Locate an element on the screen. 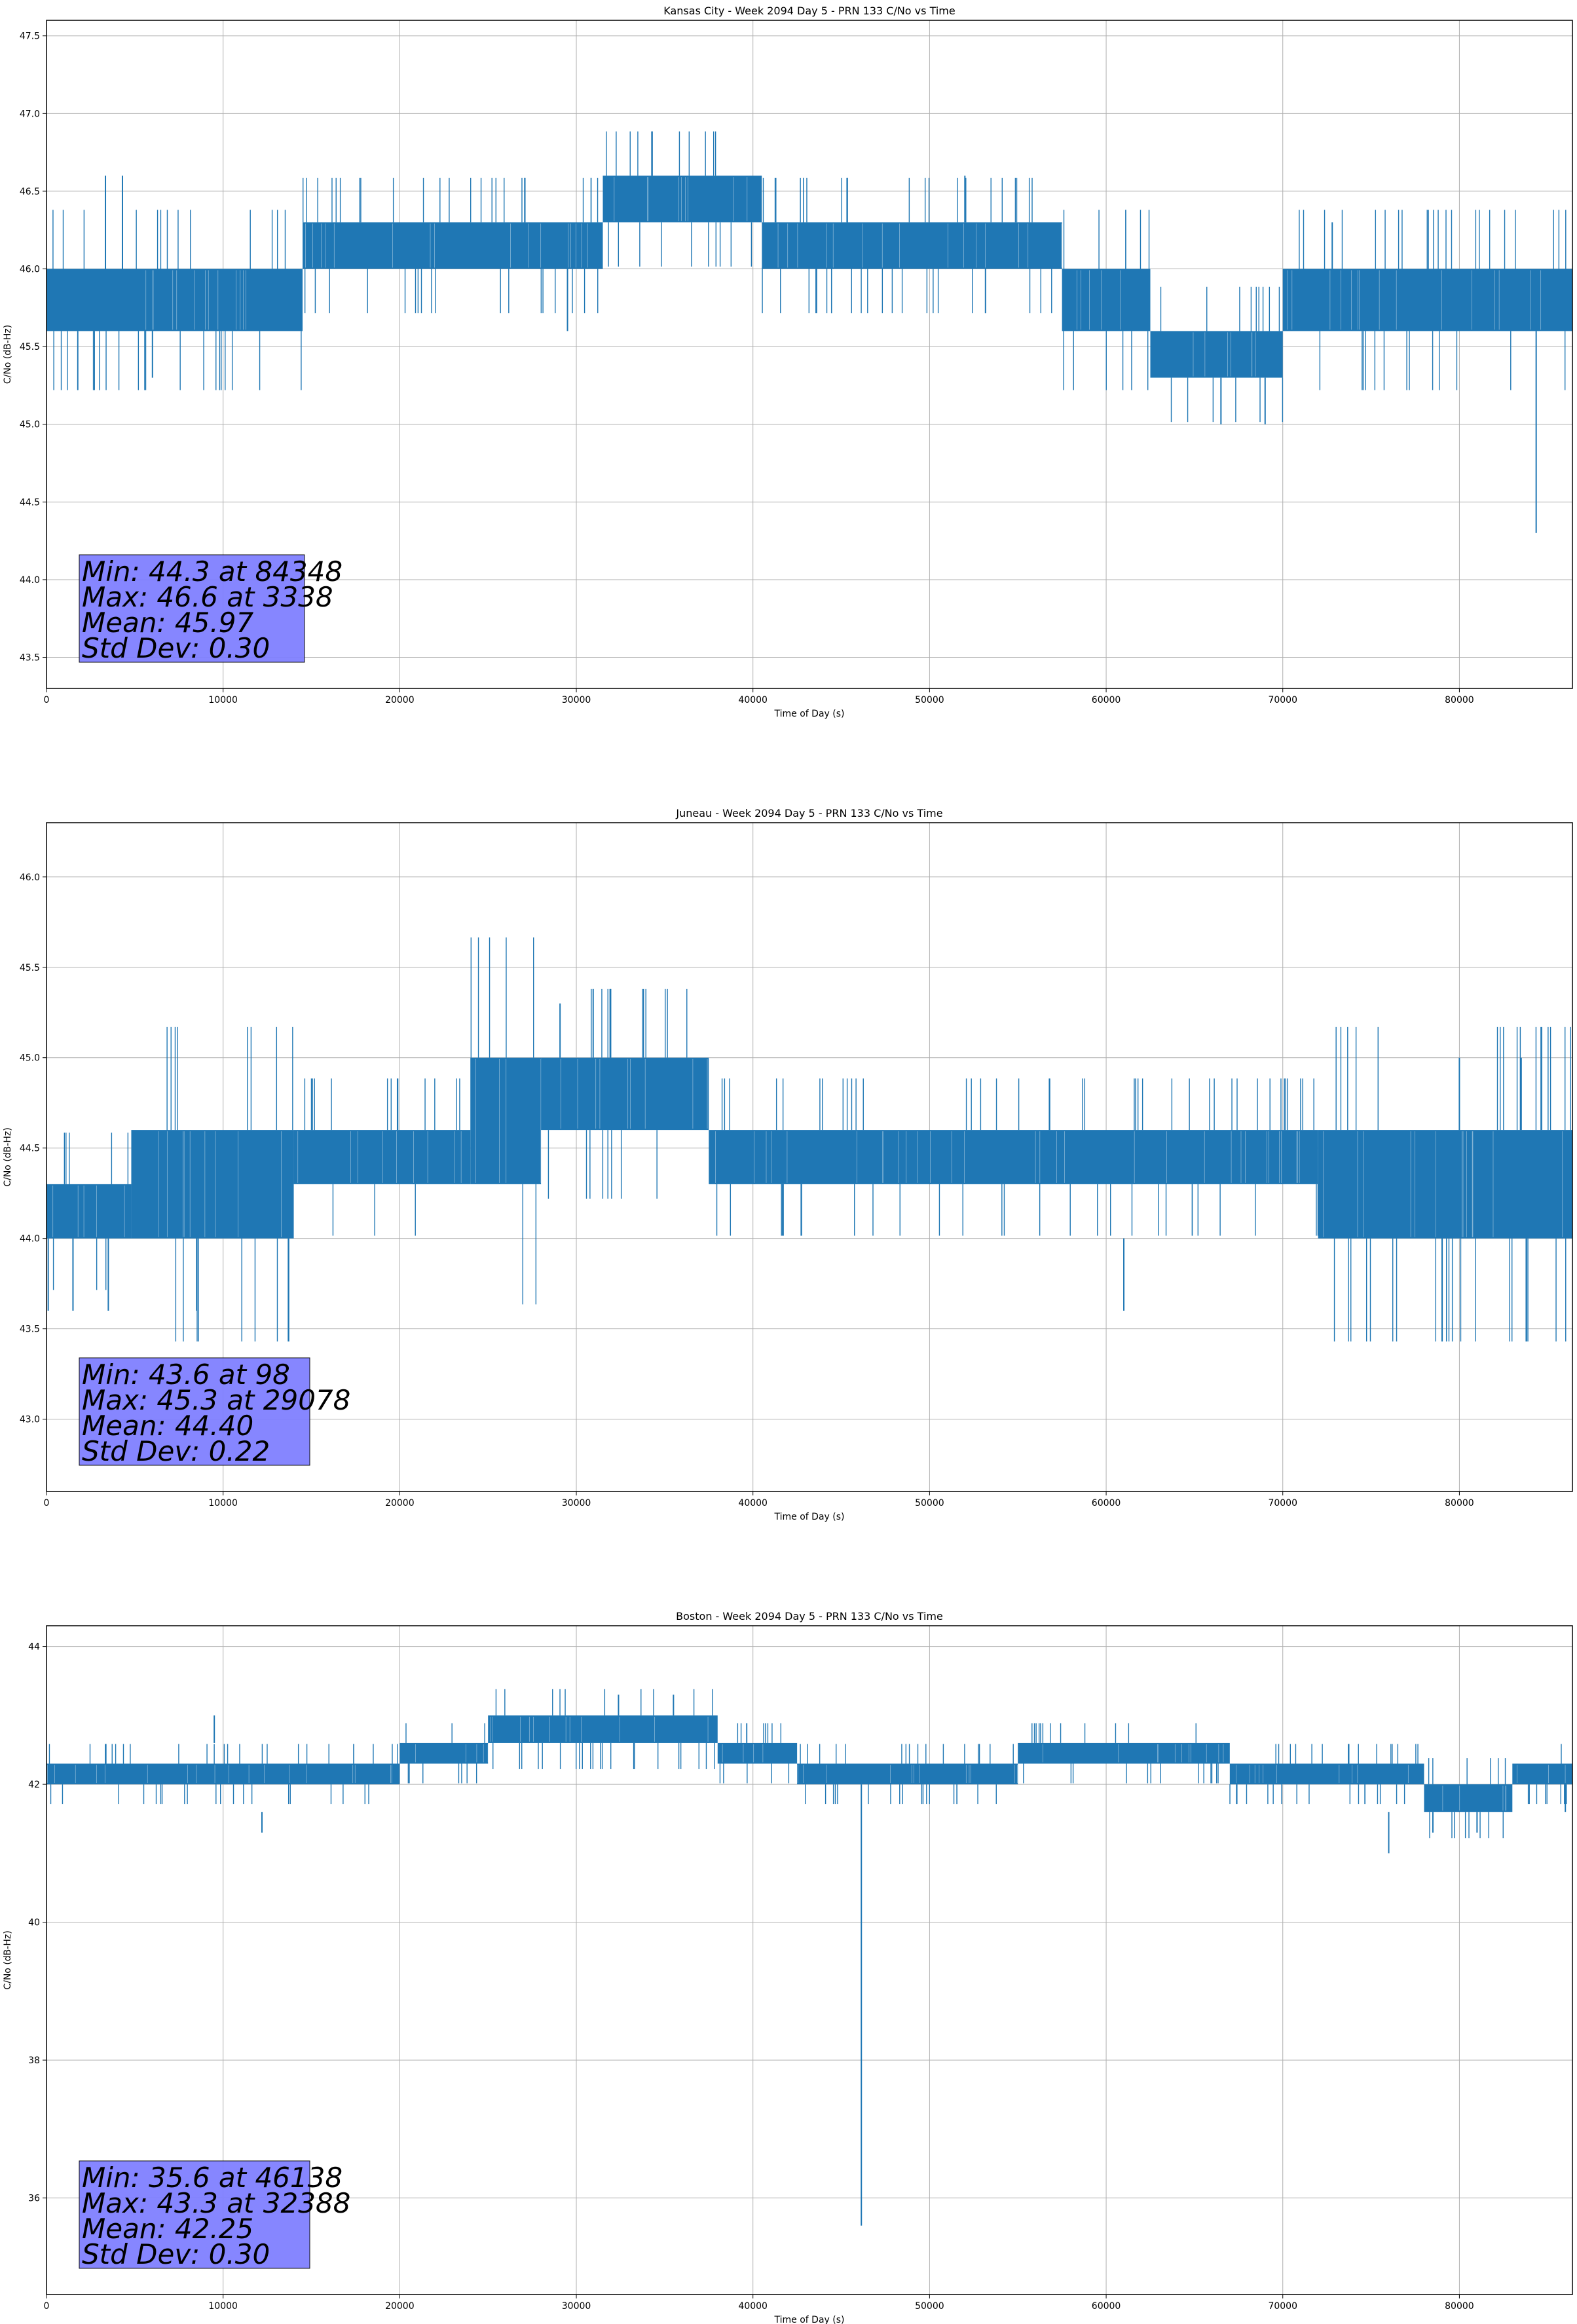  stats-line: Min: 35.6 at 46138 is located at coordinates (212, 2178).